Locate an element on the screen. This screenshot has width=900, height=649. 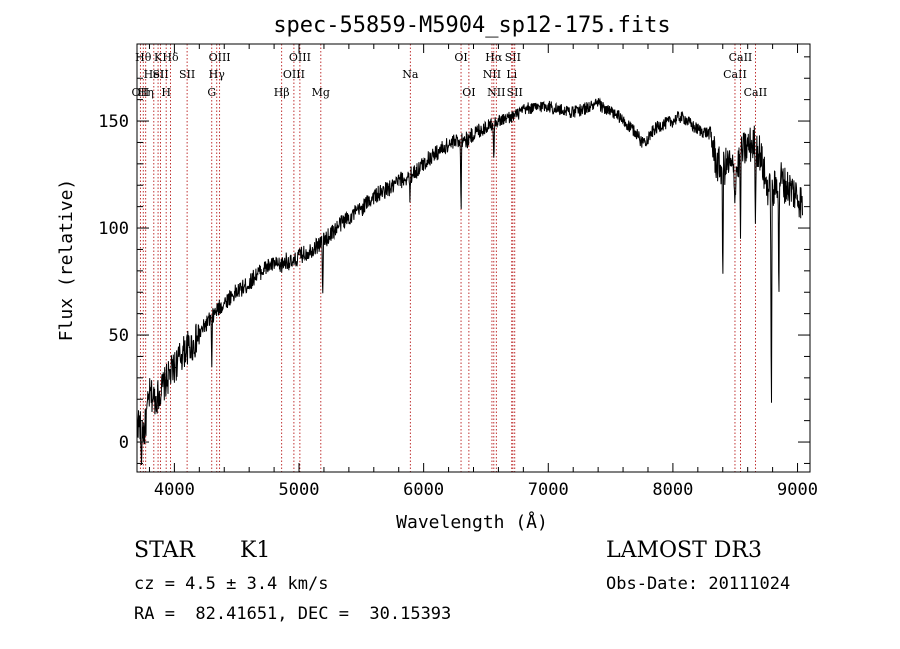
marker-label-13: OIII is located at coordinates (294, 74).